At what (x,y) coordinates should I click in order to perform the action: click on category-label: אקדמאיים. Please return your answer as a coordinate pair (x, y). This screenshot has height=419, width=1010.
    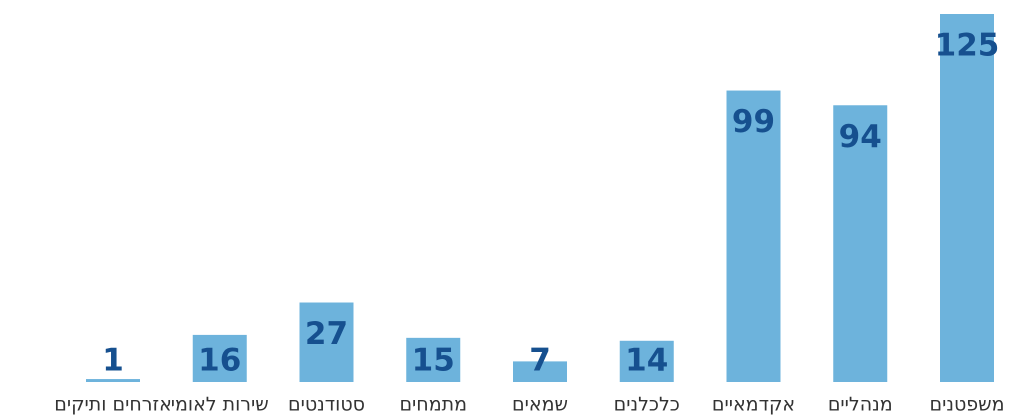
    Looking at the image, I should click on (753, 405).